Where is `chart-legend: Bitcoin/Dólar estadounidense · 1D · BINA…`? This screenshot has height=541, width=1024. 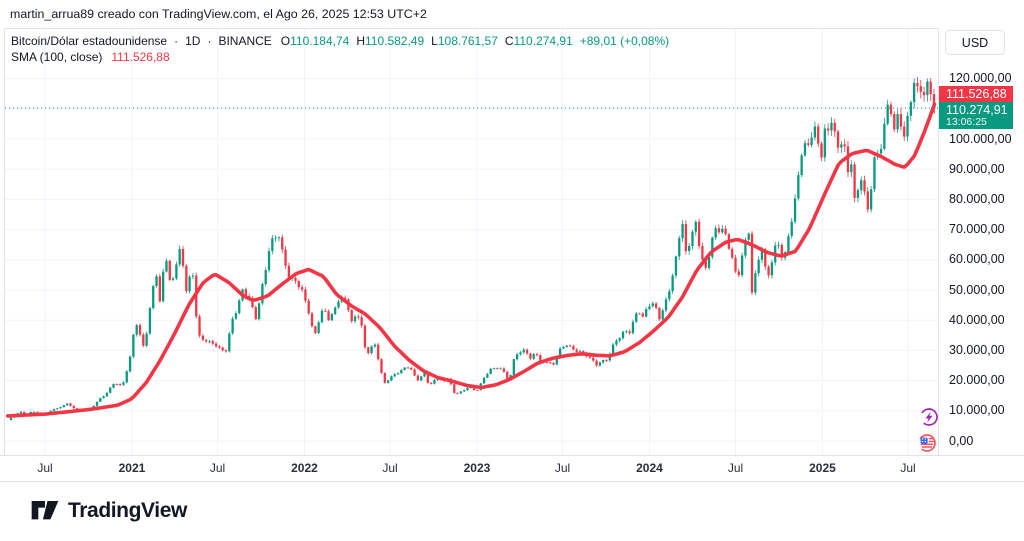
chart-legend: Bitcoin/Dólar estadounidense · 1D · BINA… is located at coordinates (340, 49).